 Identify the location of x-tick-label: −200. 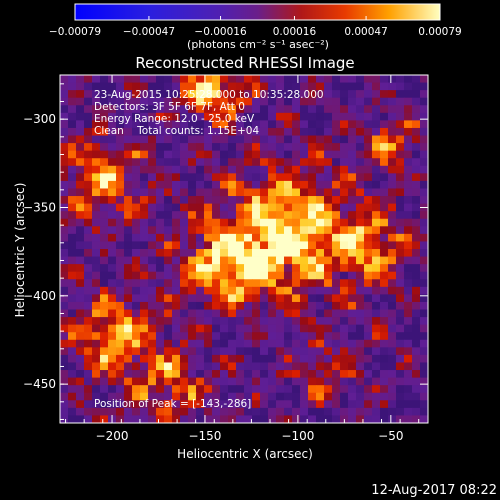
(112, 436).